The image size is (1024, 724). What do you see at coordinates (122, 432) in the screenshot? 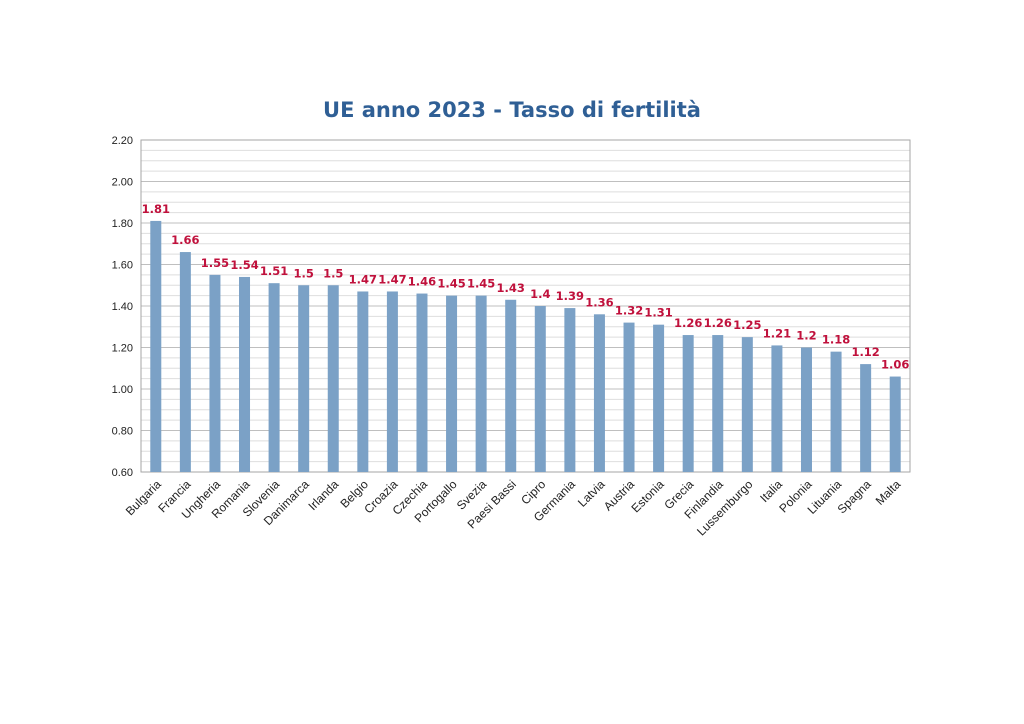
I see `y-tick-label: 0.80` at bounding box center [122, 432].